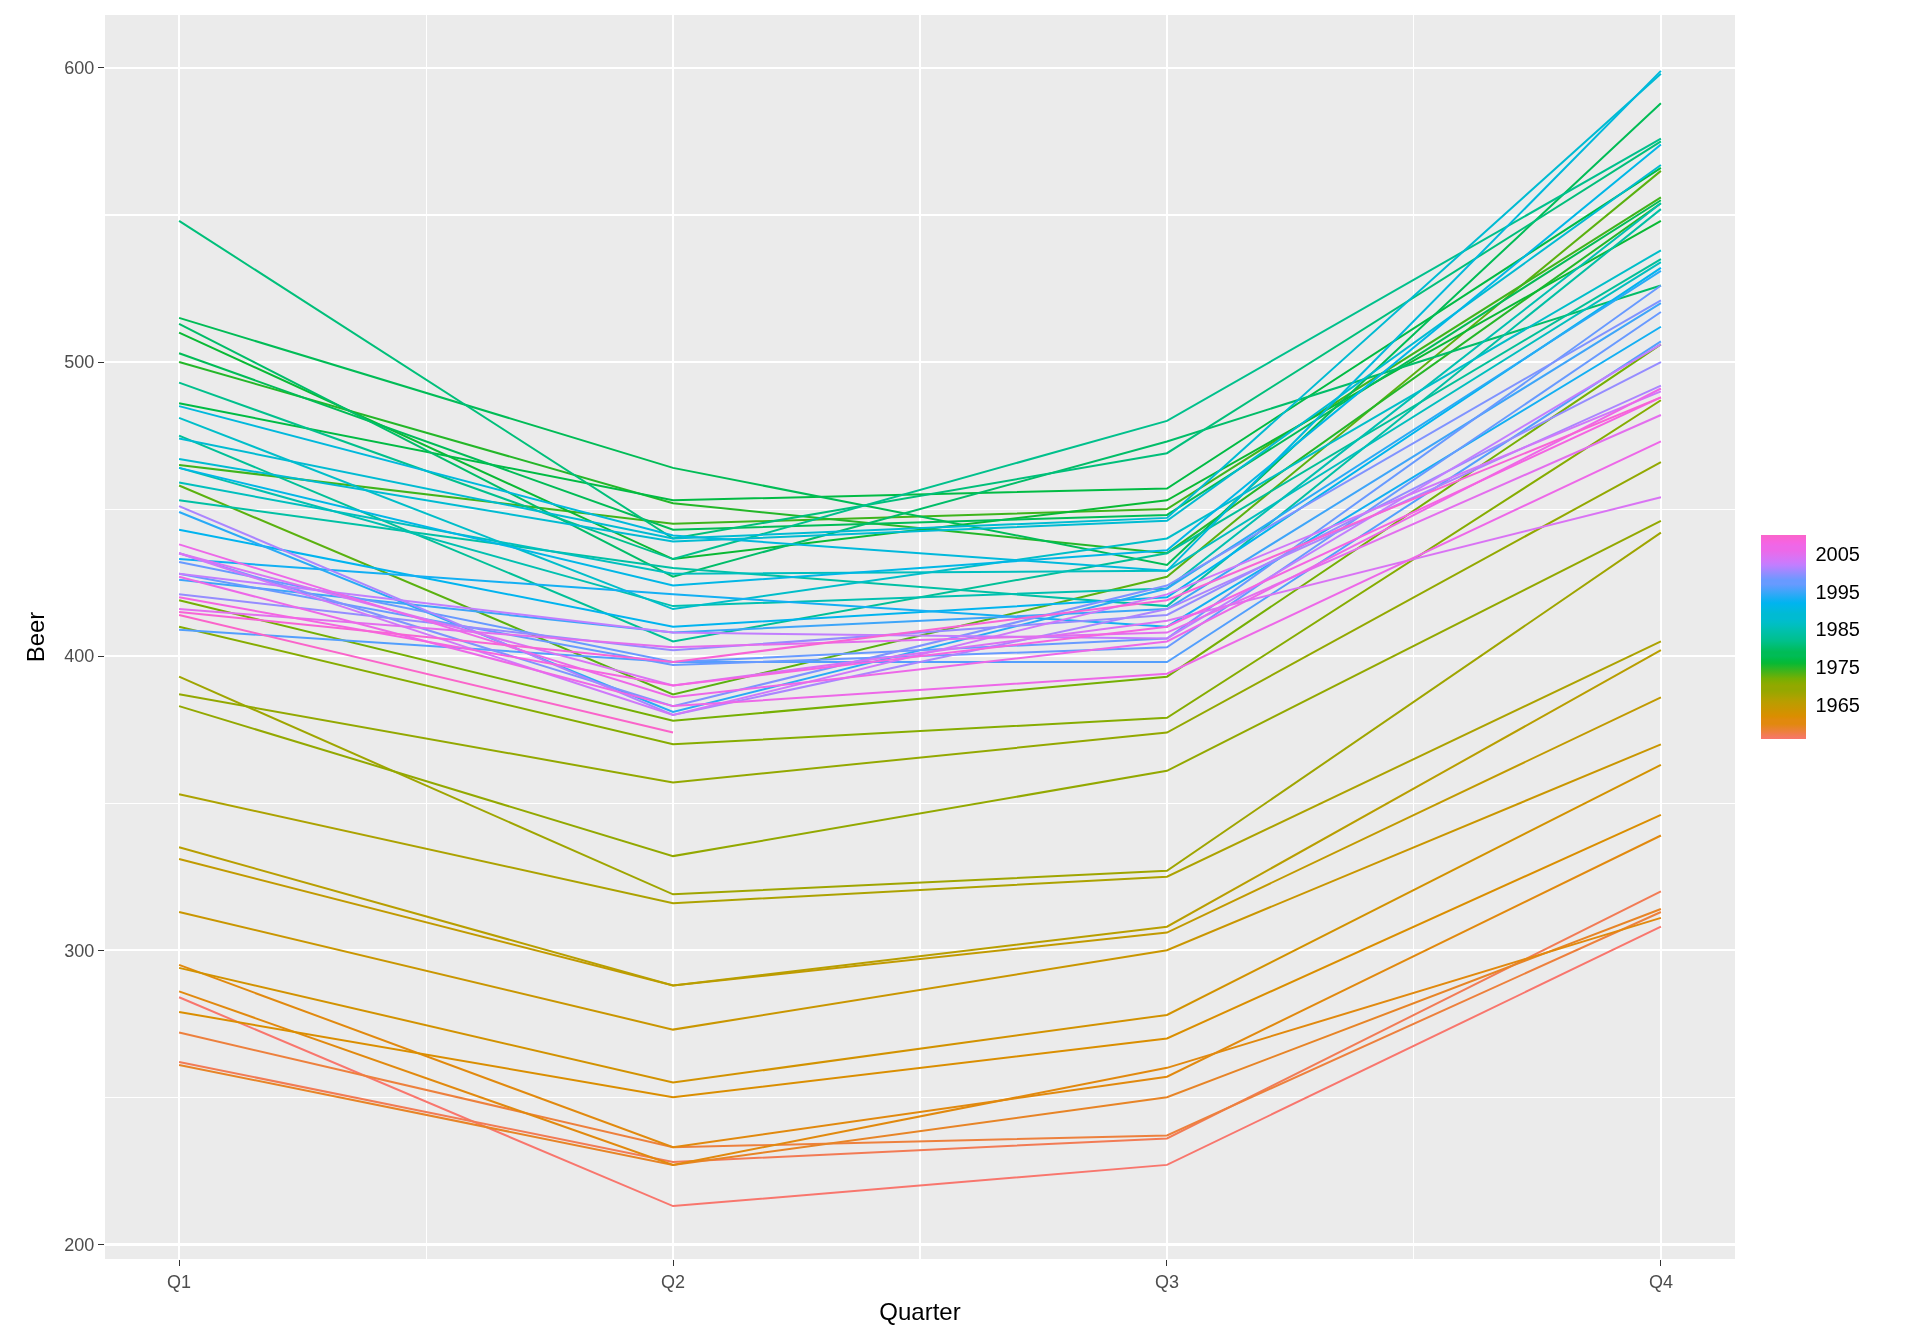 Image resolution: width=1920 pixels, height=1344 pixels. I want to click on x-tick-label: Q3, so click(1166, 1281).